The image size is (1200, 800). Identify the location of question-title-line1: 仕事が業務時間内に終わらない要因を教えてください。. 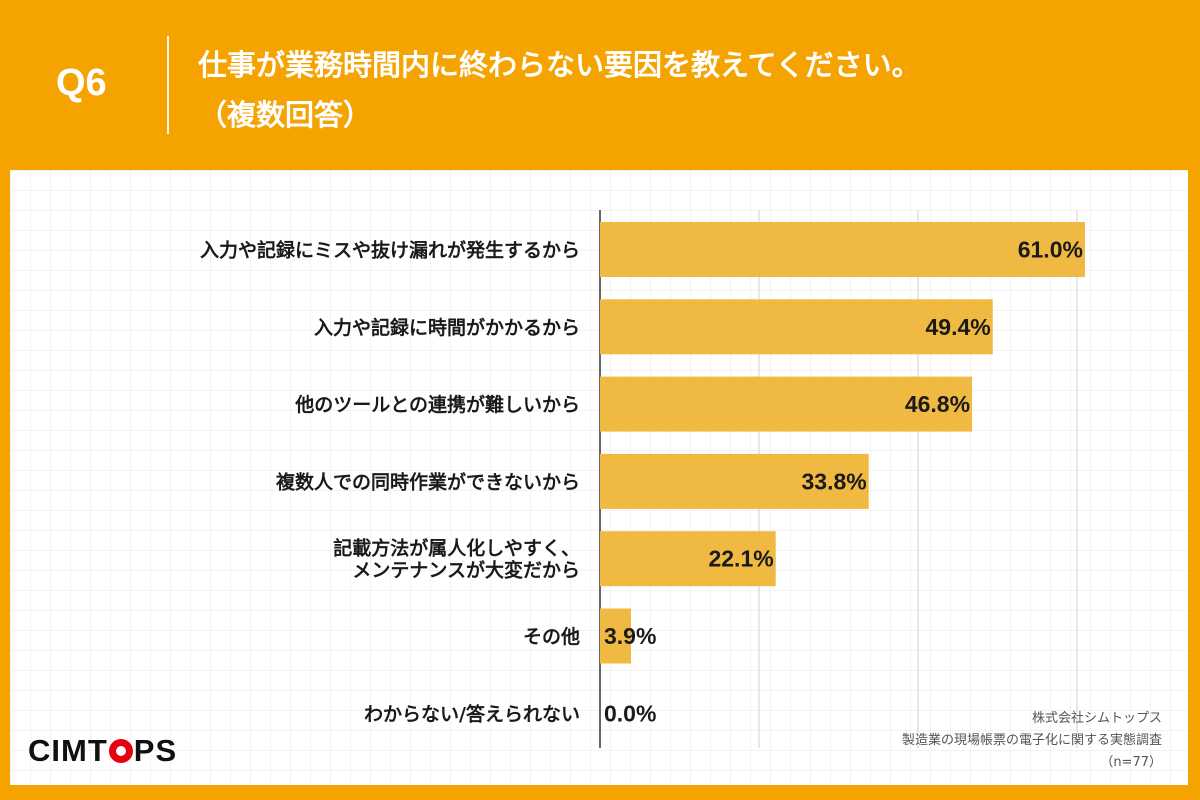
(559, 65).